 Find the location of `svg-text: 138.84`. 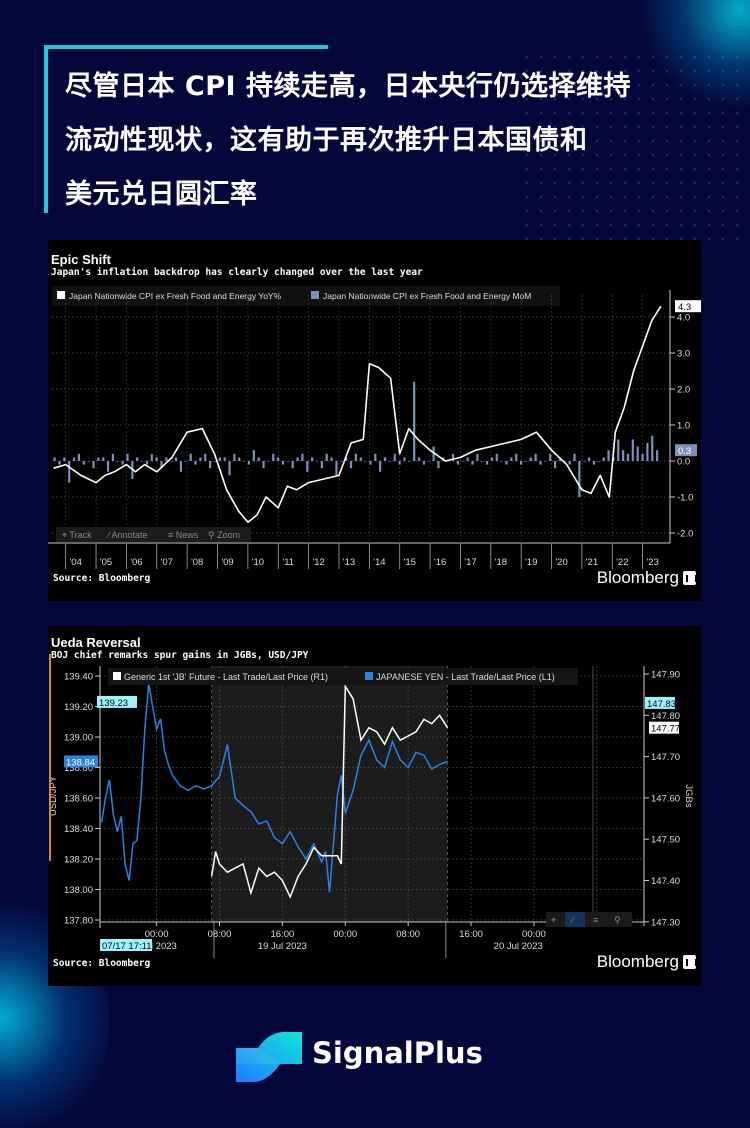

svg-text: 138.84 is located at coordinates (80, 762).